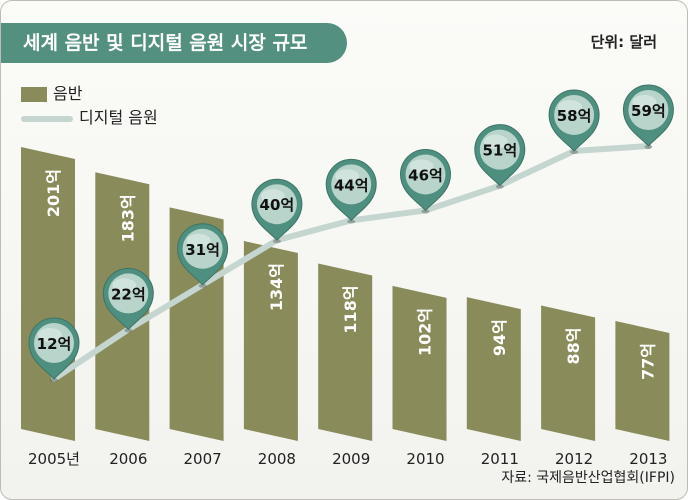  What do you see at coordinates (51, 94) in the screenshot?
I see `legend-item-bar: 음반` at bounding box center [51, 94].